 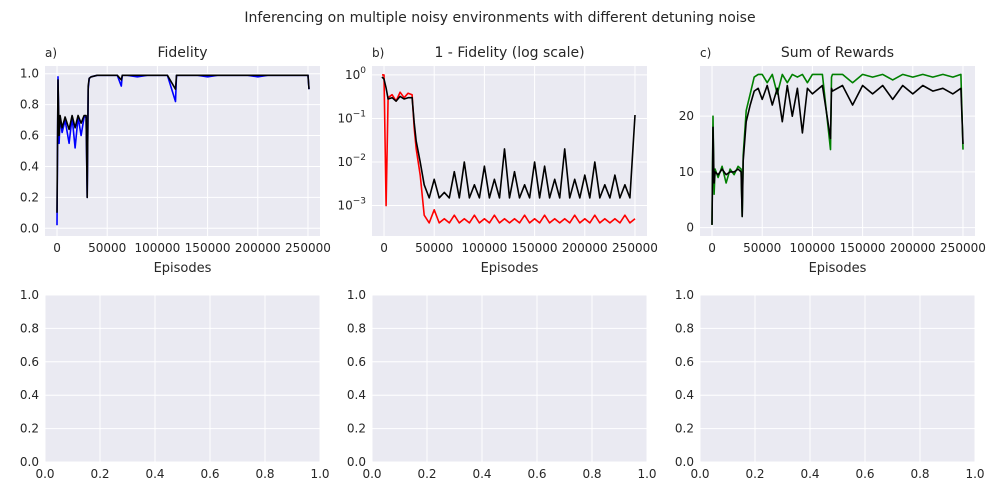 What do you see at coordinates (351, 117) in the screenshot?
I see `y-tick-label: 10⁻¹` at bounding box center [351, 117].